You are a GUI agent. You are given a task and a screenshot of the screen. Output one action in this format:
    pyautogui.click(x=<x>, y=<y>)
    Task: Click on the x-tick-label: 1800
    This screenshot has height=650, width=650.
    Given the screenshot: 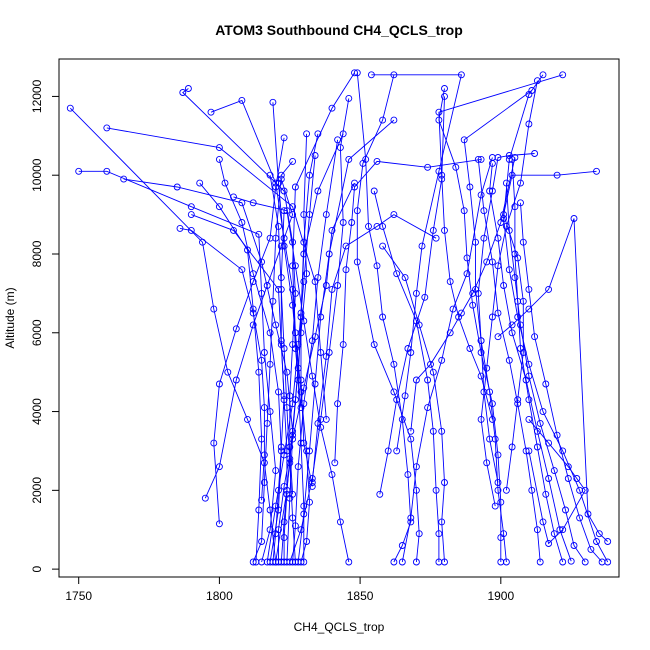 What is the action you would take?
    pyautogui.click(x=219, y=596)
    